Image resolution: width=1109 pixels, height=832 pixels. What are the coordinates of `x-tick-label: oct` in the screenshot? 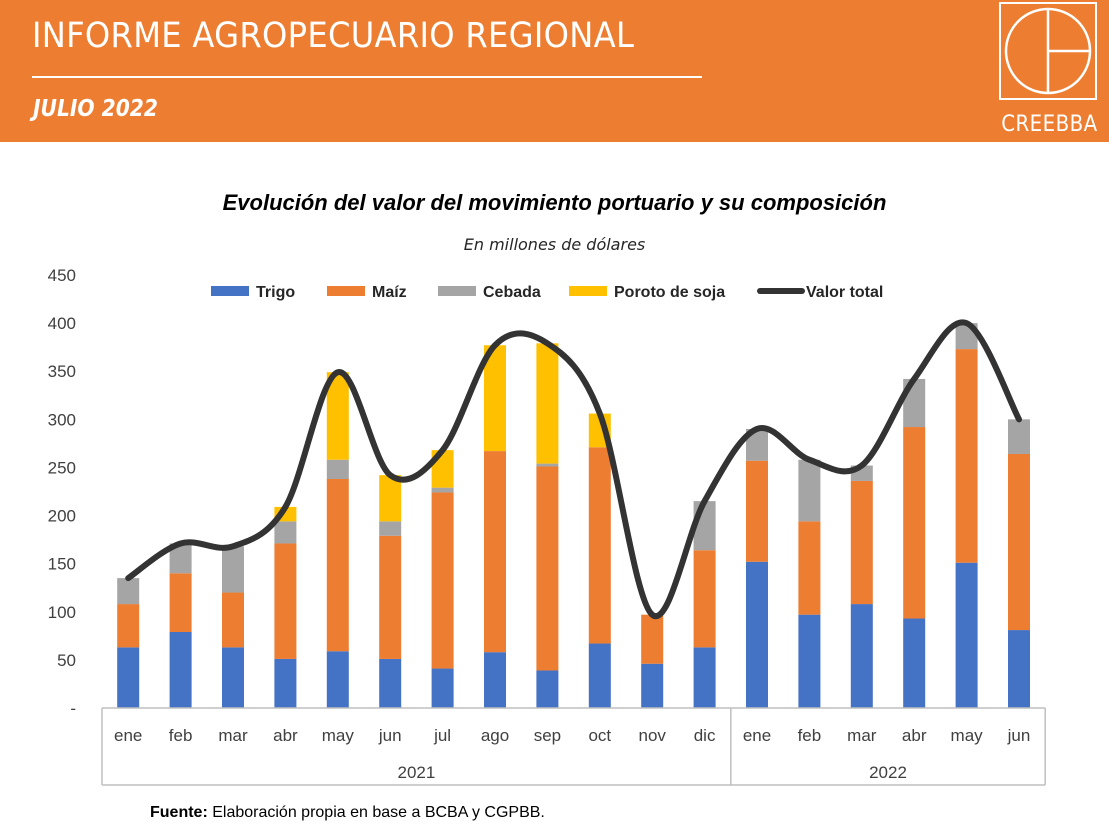 It's located at (599, 735).